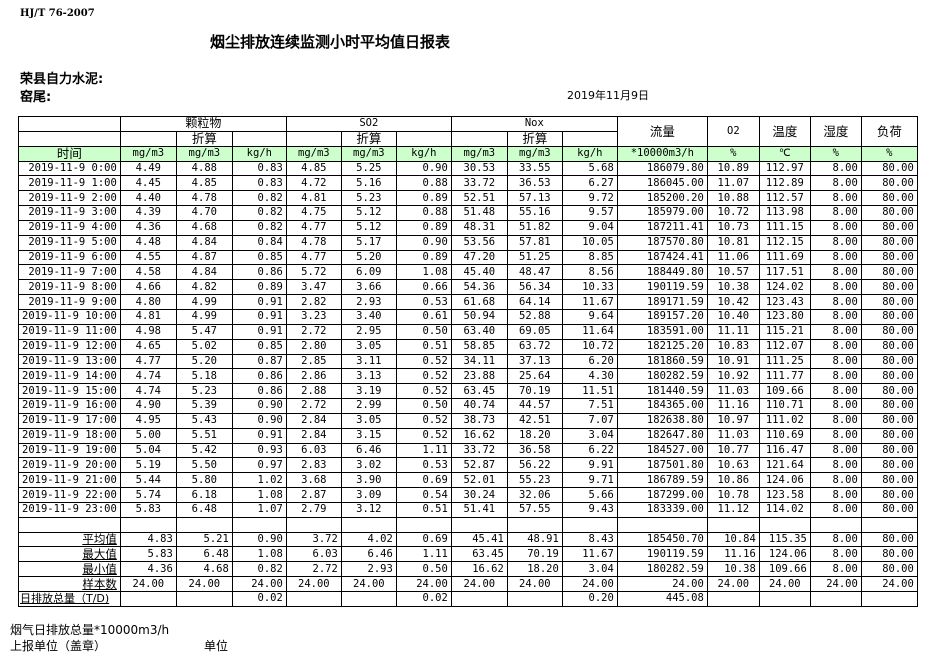  Describe the element at coordinates (534, 287) in the screenshot. I see `value-cell: 56.34` at that location.